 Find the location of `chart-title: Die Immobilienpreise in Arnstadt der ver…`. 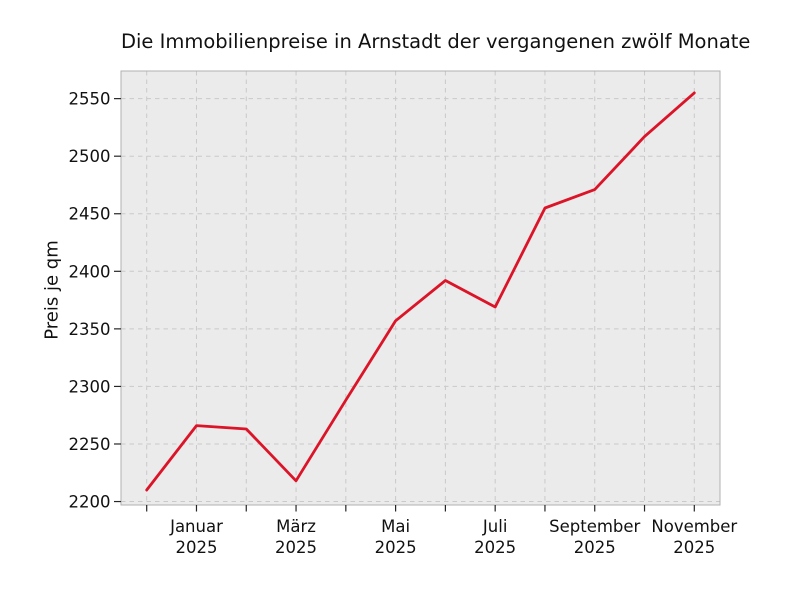

chart-title: Die Immobilienpreise in Arnstadt der ver… is located at coordinates (436, 41).